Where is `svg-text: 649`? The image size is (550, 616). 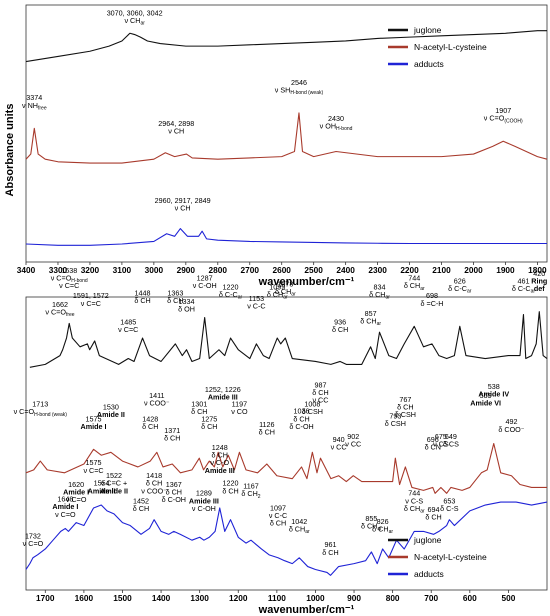
svg-text: 649 is located at coordinates (451, 436).